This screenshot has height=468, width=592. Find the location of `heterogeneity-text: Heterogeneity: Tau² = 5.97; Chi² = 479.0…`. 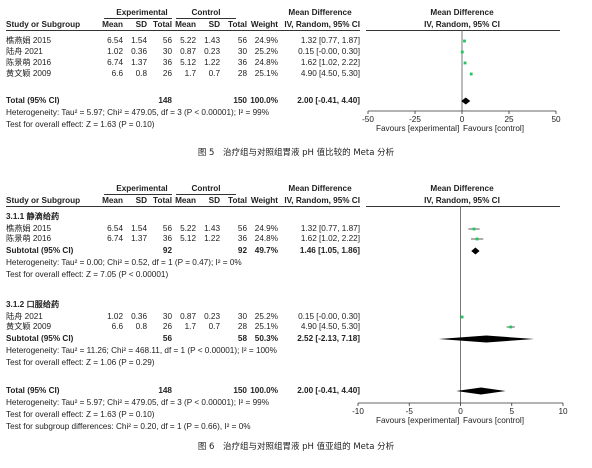

heterogeneity-text: Heterogeneity: Tau² = 5.97; Chi² = 479.0… is located at coordinates (138, 402).